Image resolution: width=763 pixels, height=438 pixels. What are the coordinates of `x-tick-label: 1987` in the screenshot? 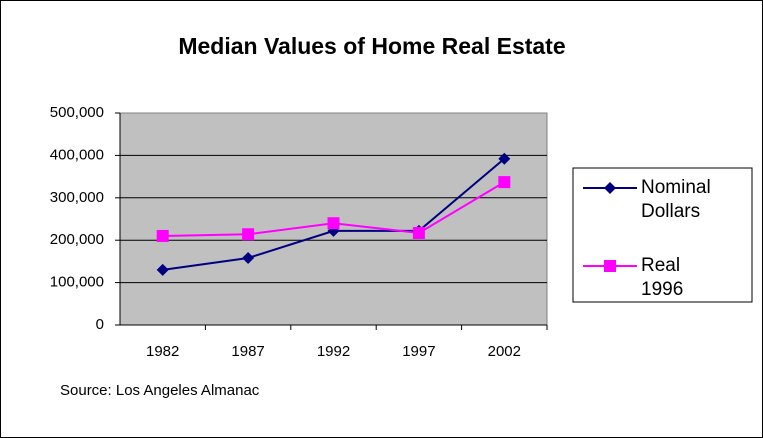 It's located at (247, 351).